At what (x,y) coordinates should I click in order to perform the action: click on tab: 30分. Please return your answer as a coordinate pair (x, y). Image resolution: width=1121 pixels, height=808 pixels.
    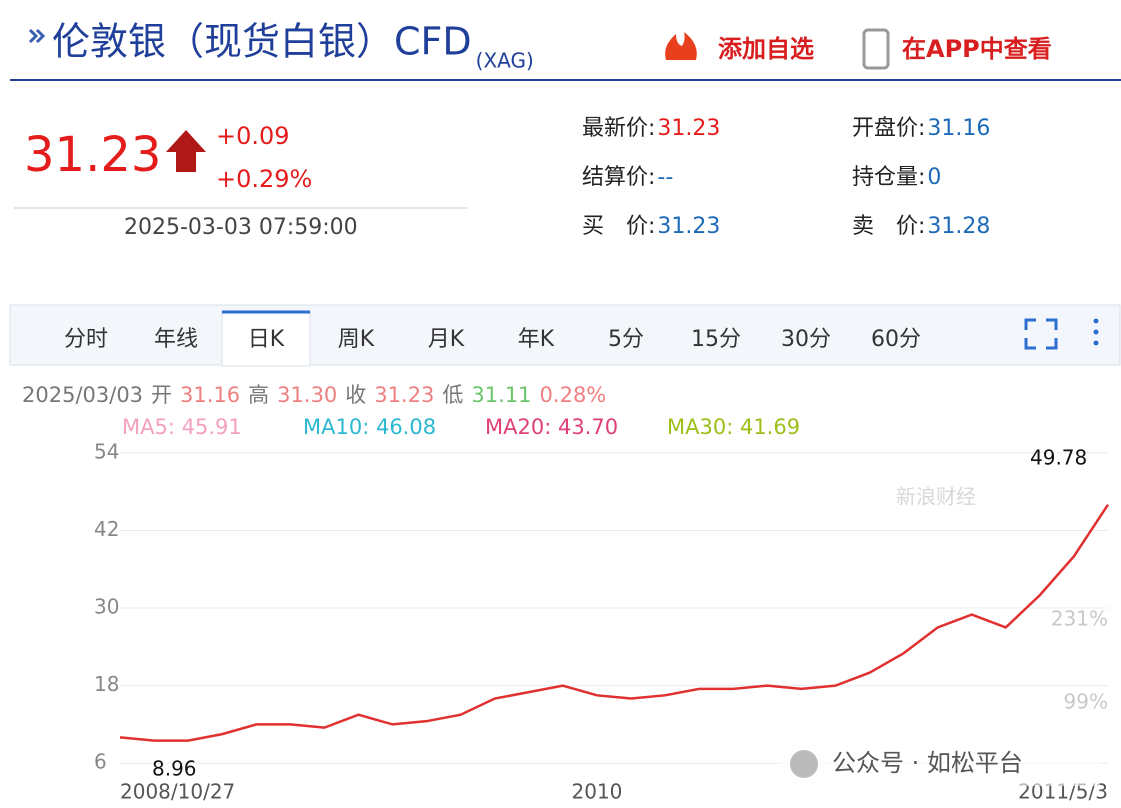
    Looking at the image, I should click on (806, 339).